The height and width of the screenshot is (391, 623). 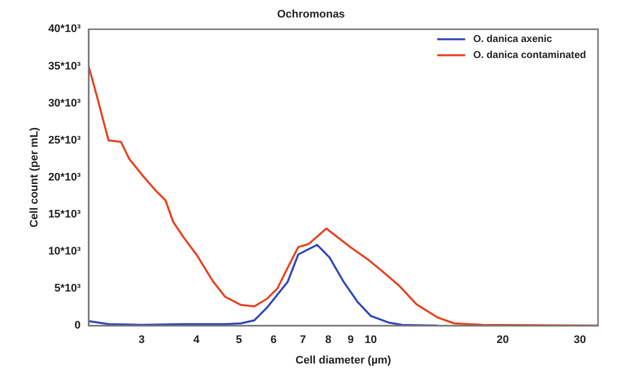 I want to click on x-tick-label: 5, so click(x=239, y=340).